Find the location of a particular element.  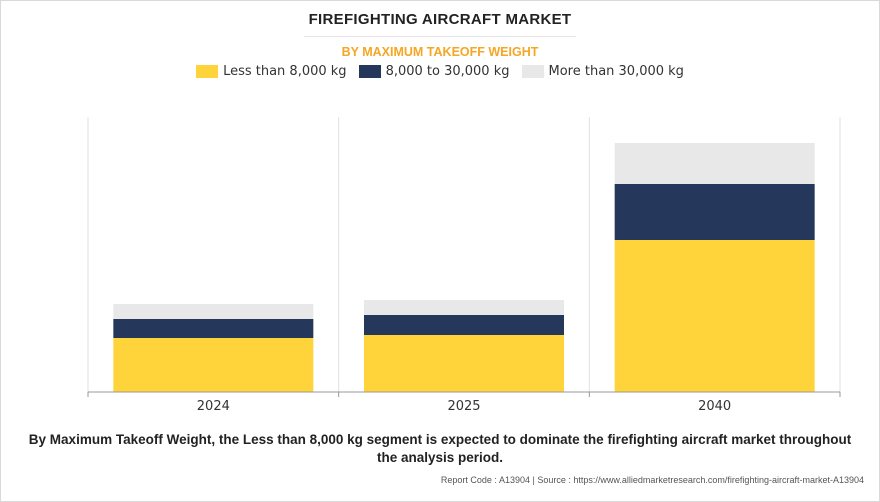

report-code: Report Code : A13904 is located at coordinates (485, 480).